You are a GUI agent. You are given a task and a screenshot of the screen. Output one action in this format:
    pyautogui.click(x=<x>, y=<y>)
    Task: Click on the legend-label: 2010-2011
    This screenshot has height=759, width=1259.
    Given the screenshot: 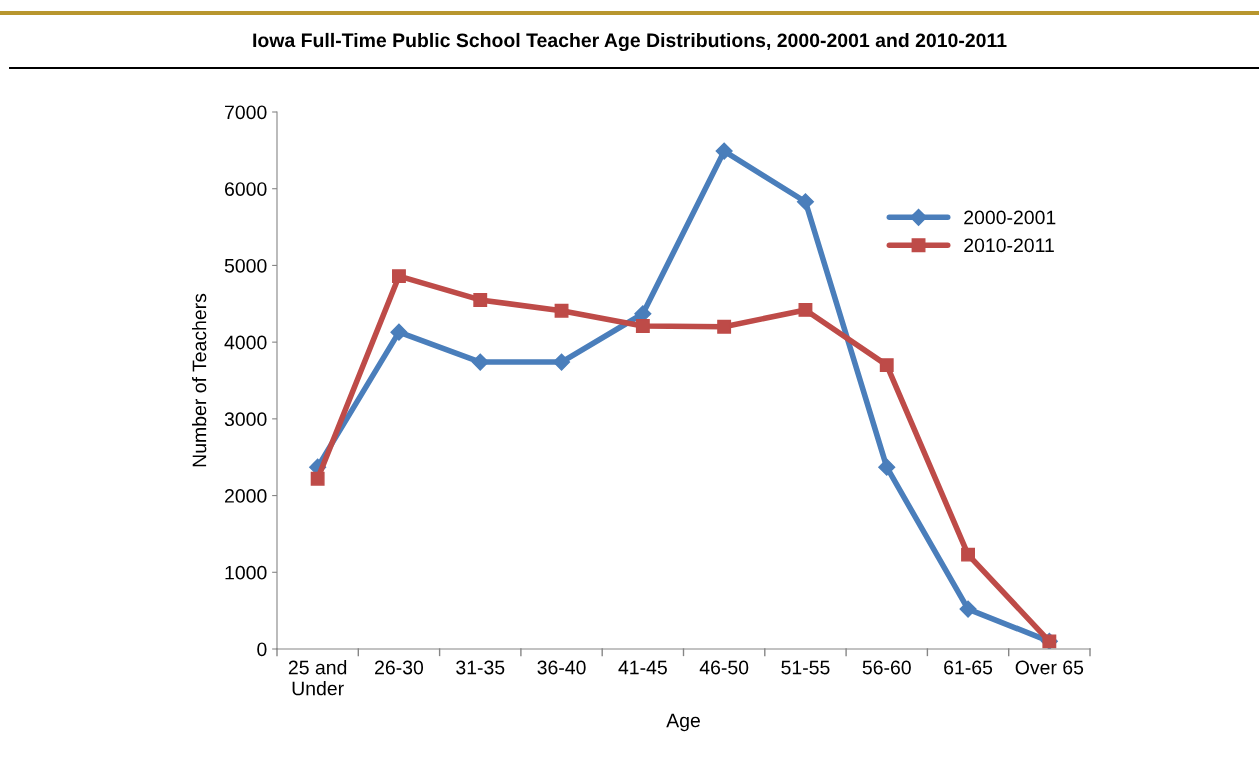 What is the action you would take?
    pyautogui.click(x=1009, y=245)
    